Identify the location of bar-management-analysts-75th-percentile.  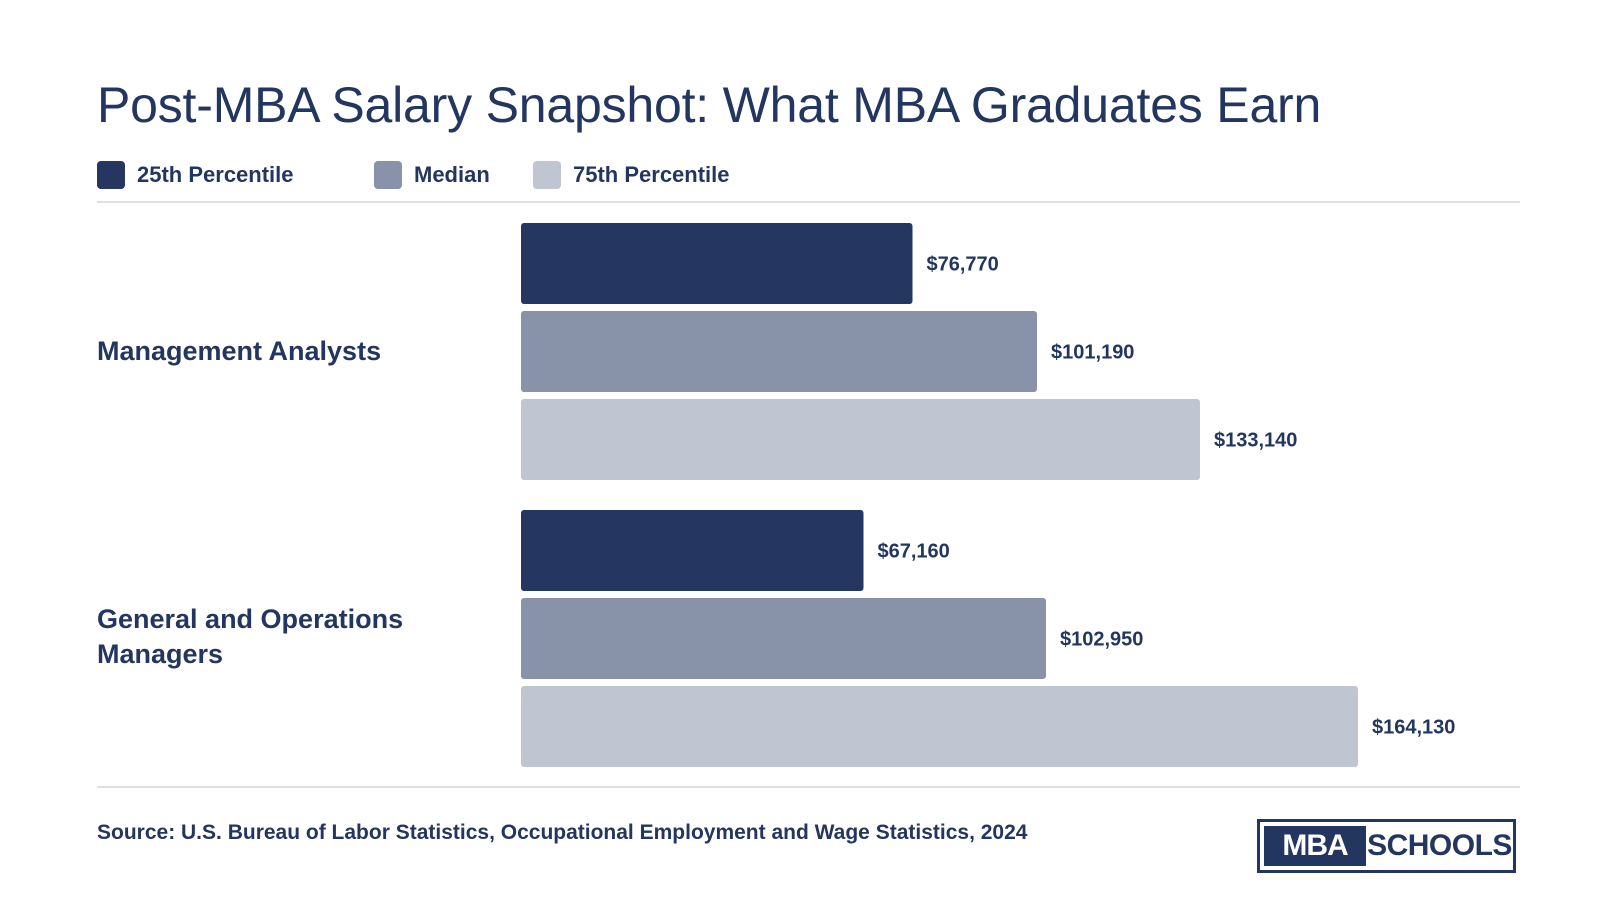
(860, 439).